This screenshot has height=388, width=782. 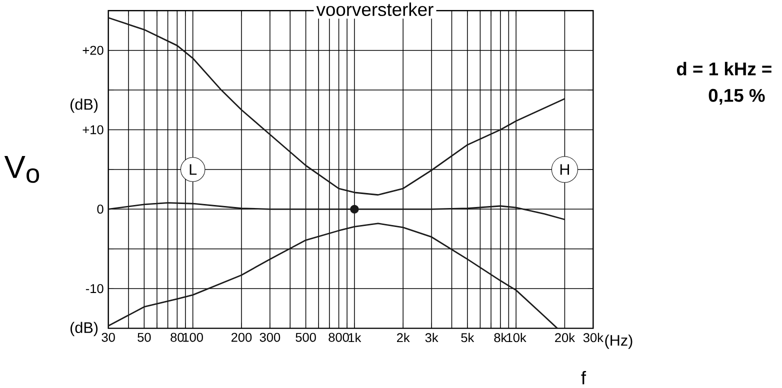 I want to click on y-tick-label: 0, so click(x=100, y=209).